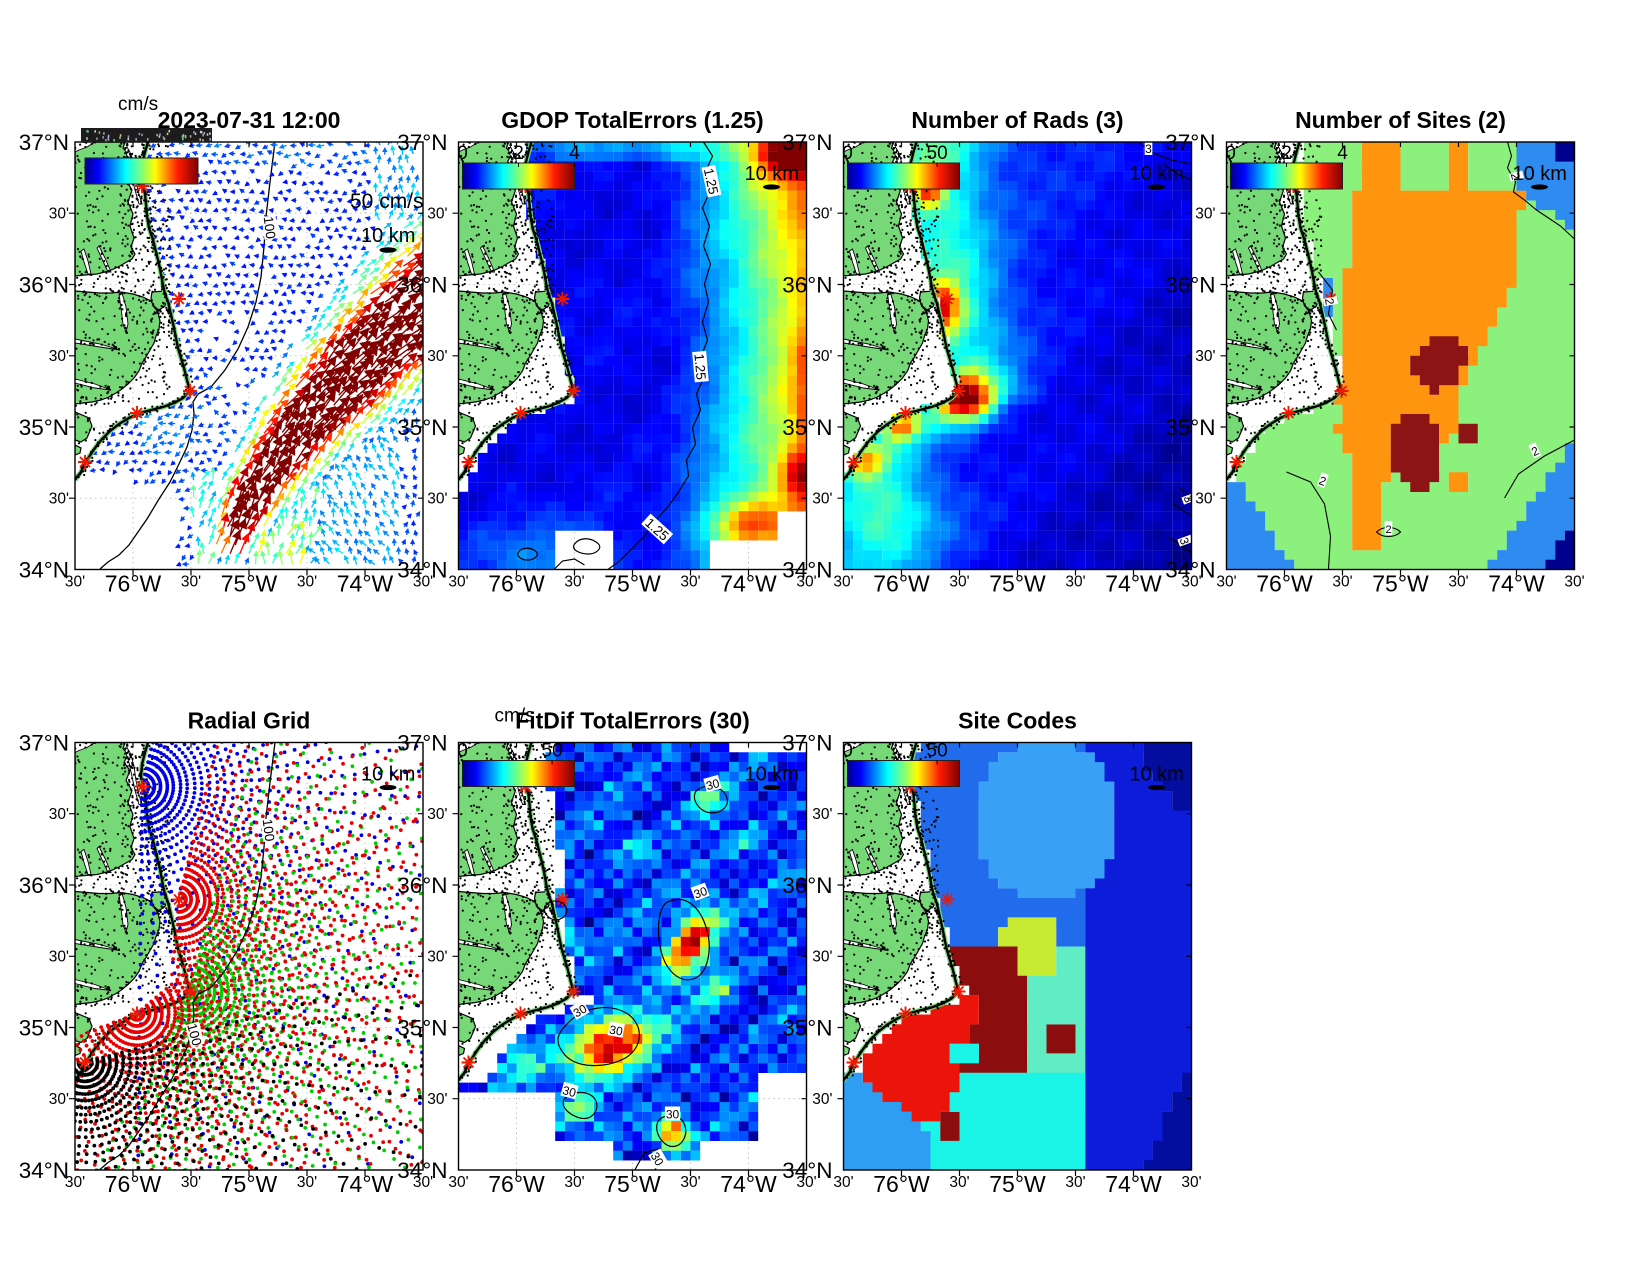  Describe the element at coordinates (387, 201) in the screenshot. I see `svg-text: 50 cm/s` at that location.